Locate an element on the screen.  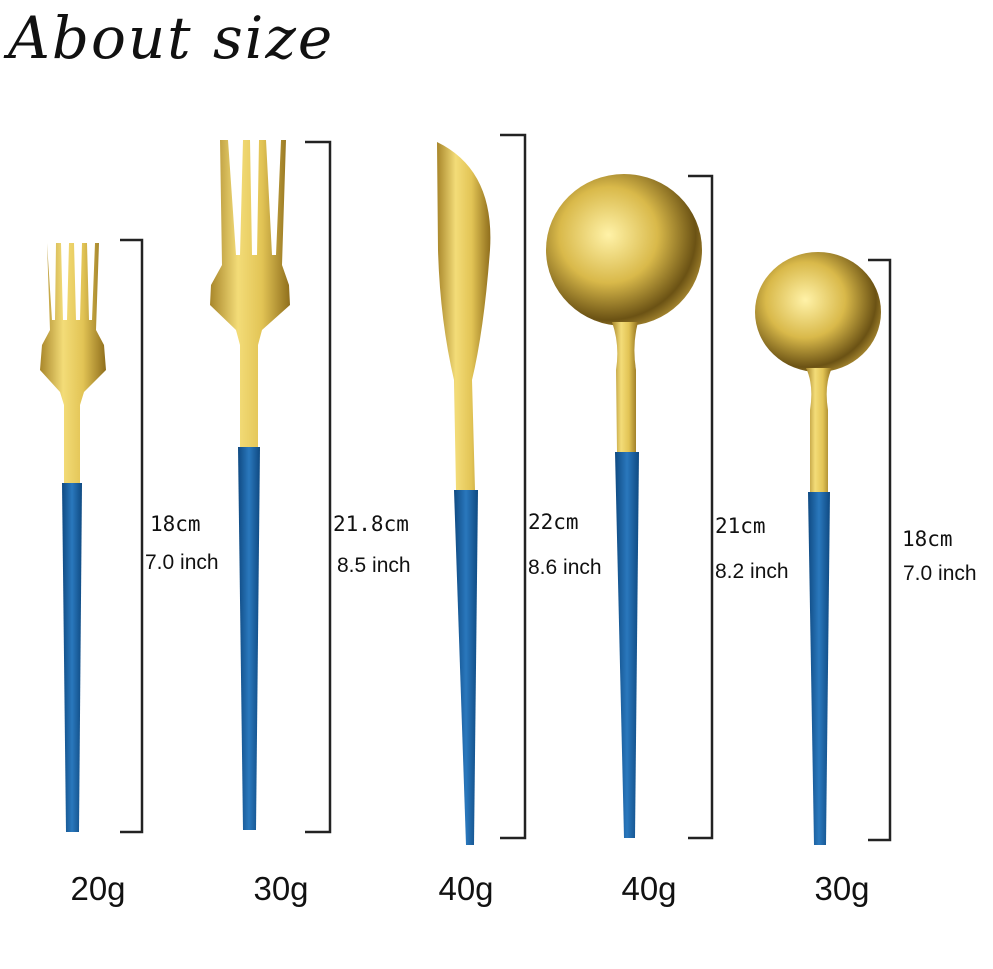
small-fork is located at coordinates (73, 537).